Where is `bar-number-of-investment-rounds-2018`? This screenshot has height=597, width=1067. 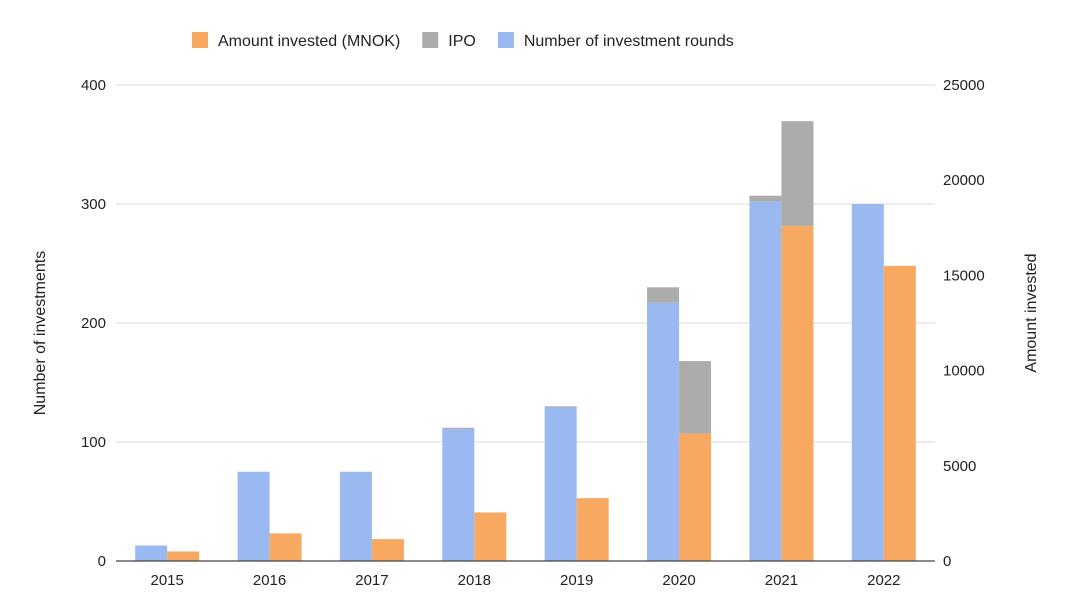
bar-number-of-investment-rounds-2018 is located at coordinates (458, 494).